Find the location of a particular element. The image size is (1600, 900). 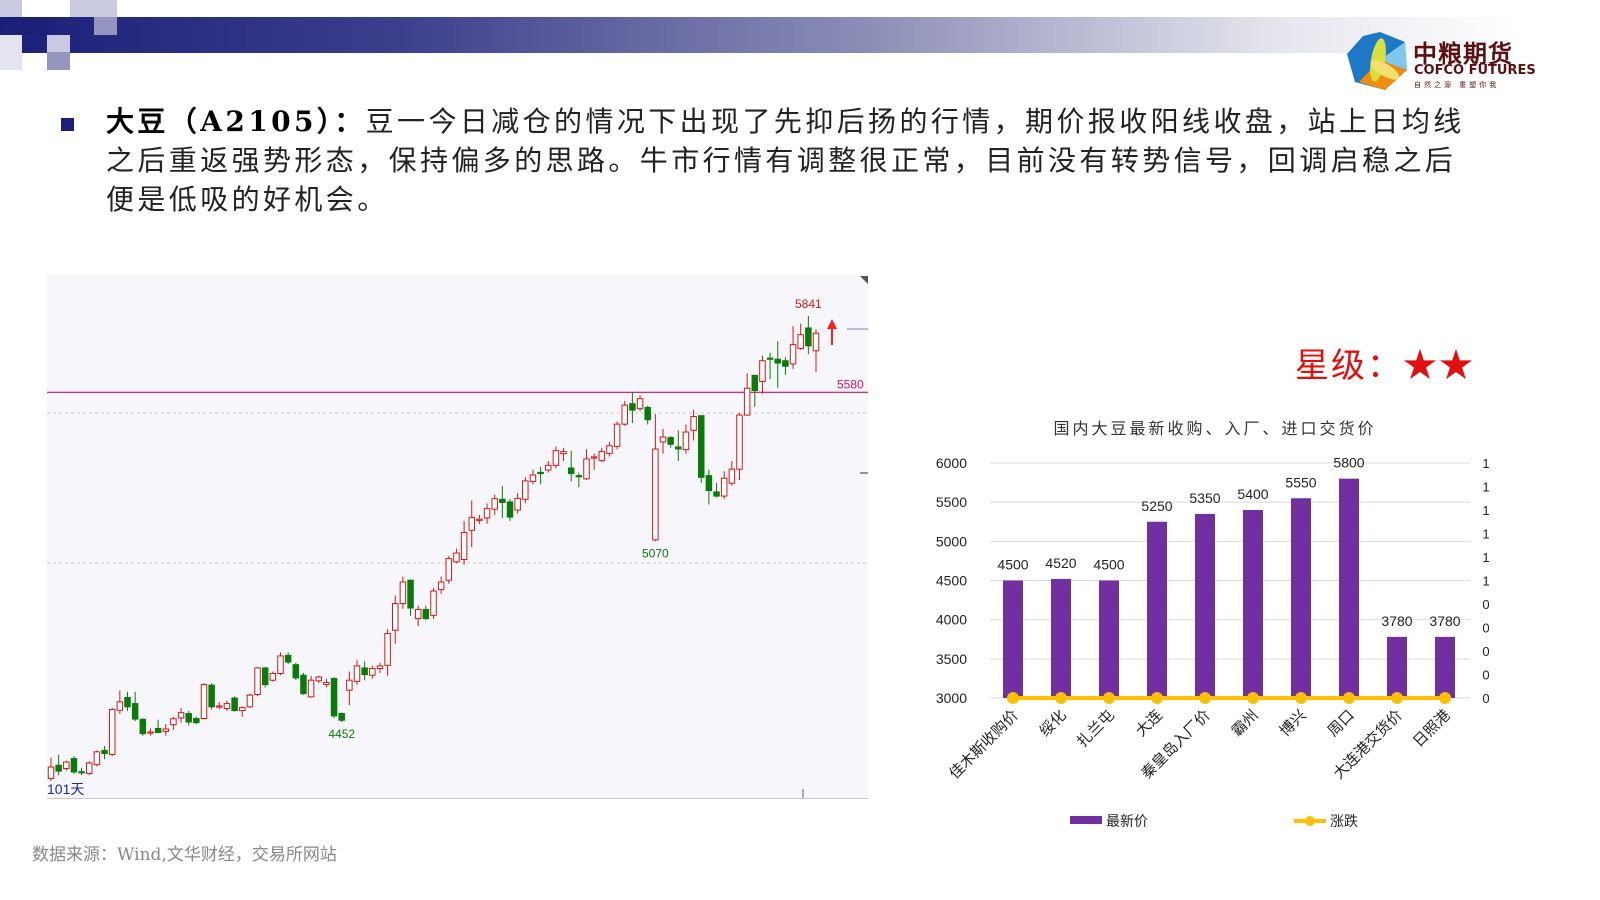

logo-text-en: COFCO FUTURES is located at coordinates (1475, 70).